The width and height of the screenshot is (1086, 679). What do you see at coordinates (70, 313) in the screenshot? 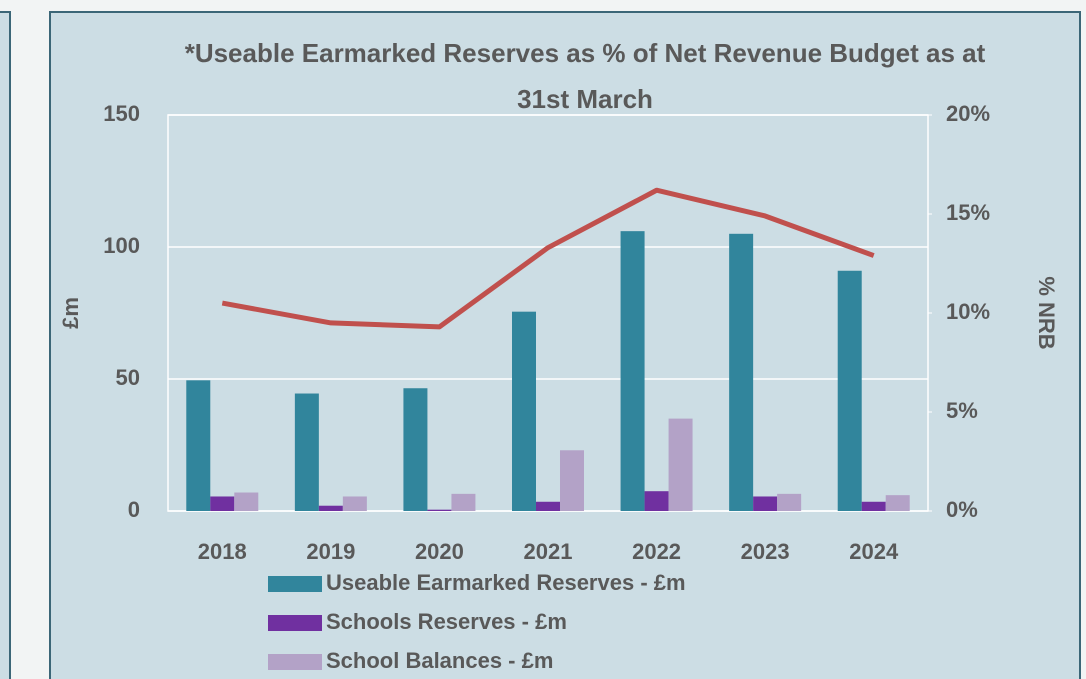
I see `y-axis-label: £m` at bounding box center [70, 313].